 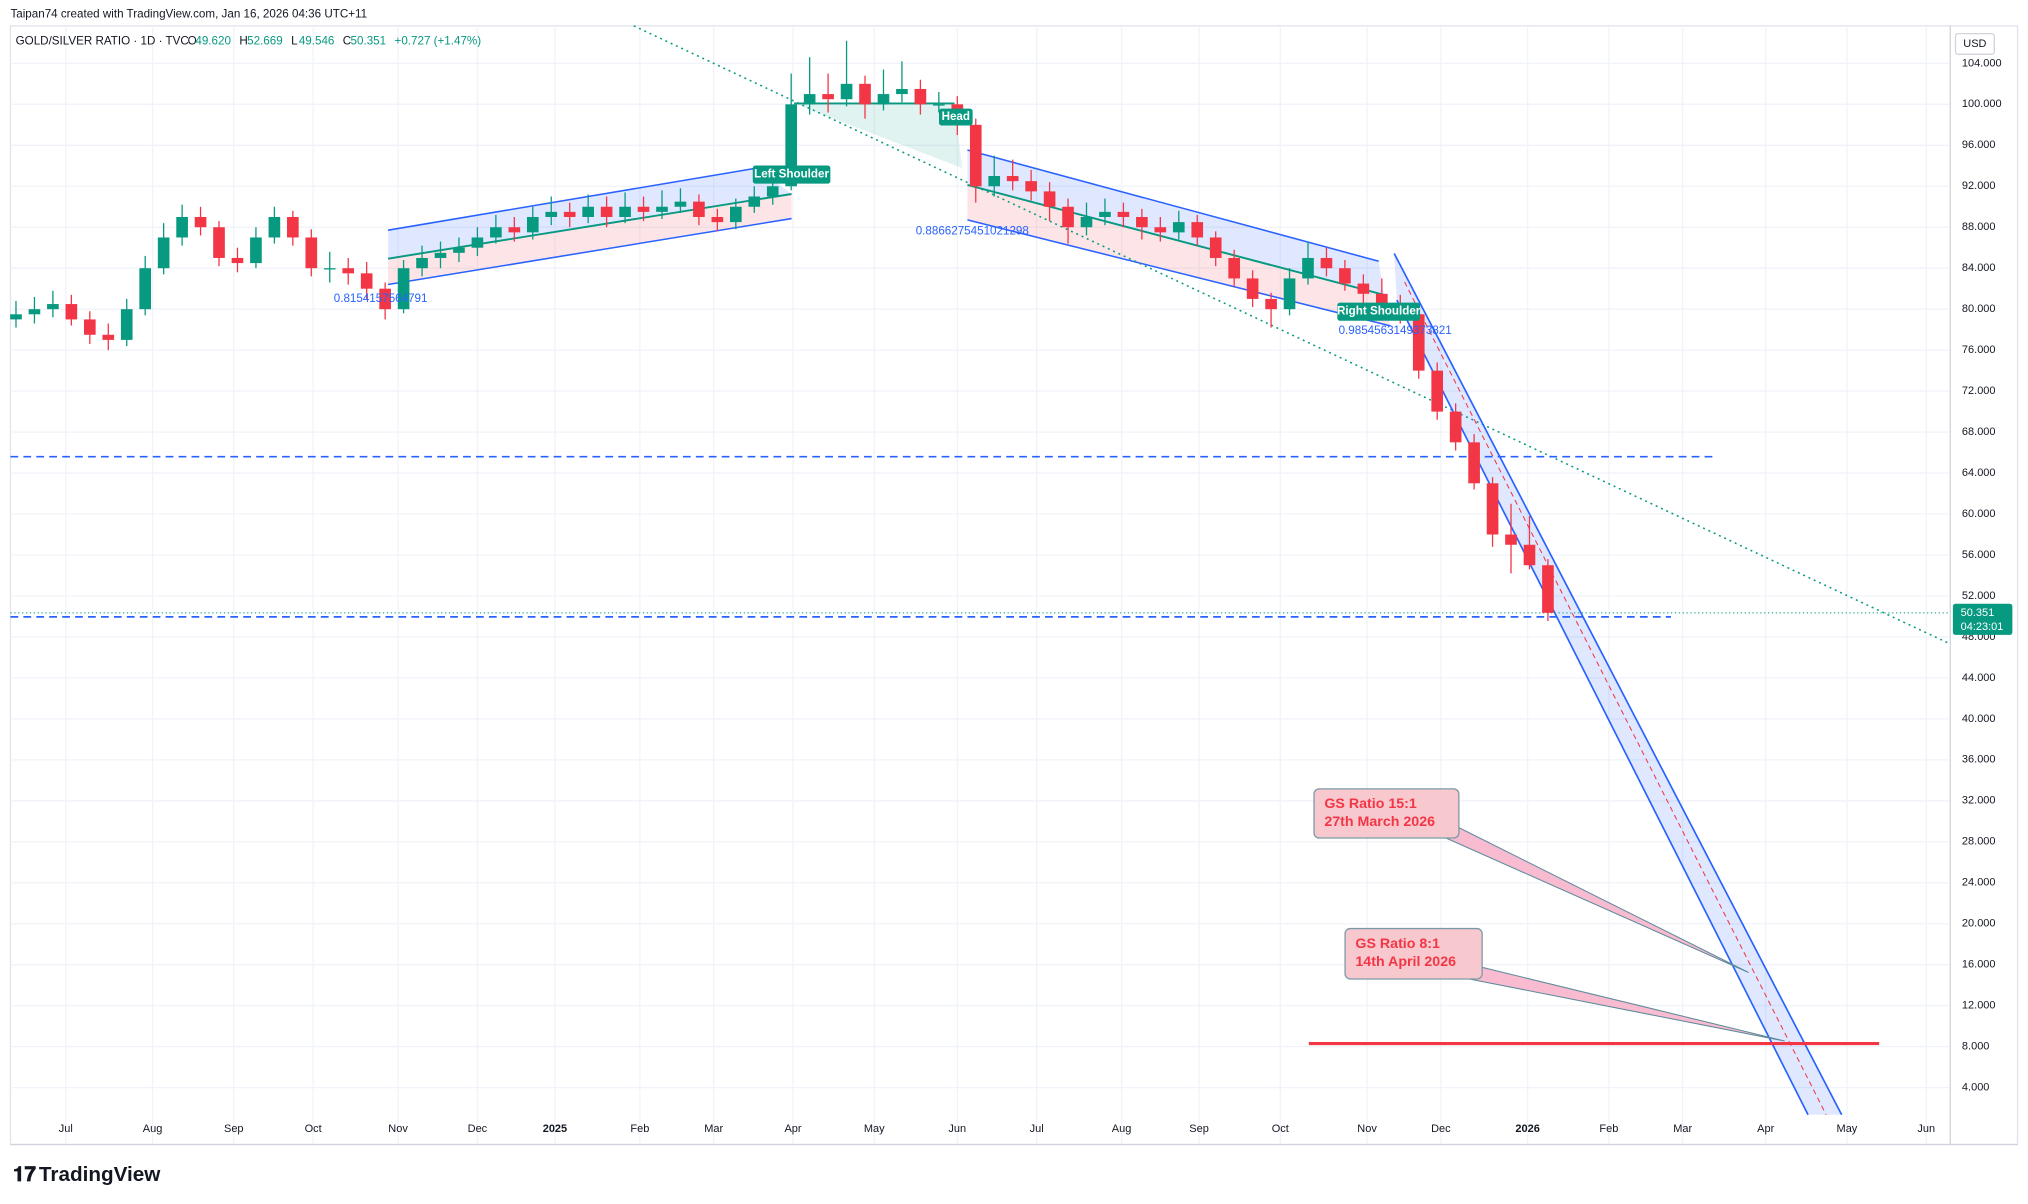 I want to click on x-tick-label: Dec, so click(x=1441, y=1129).